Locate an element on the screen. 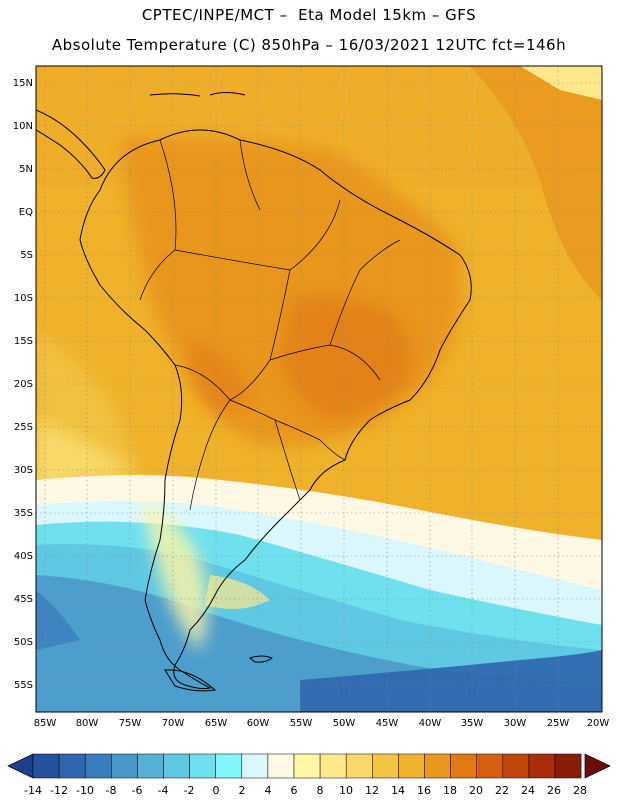 The width and height of the screenshot is (618, 800). lon-label: 45W is located at coordinates (387, 723).